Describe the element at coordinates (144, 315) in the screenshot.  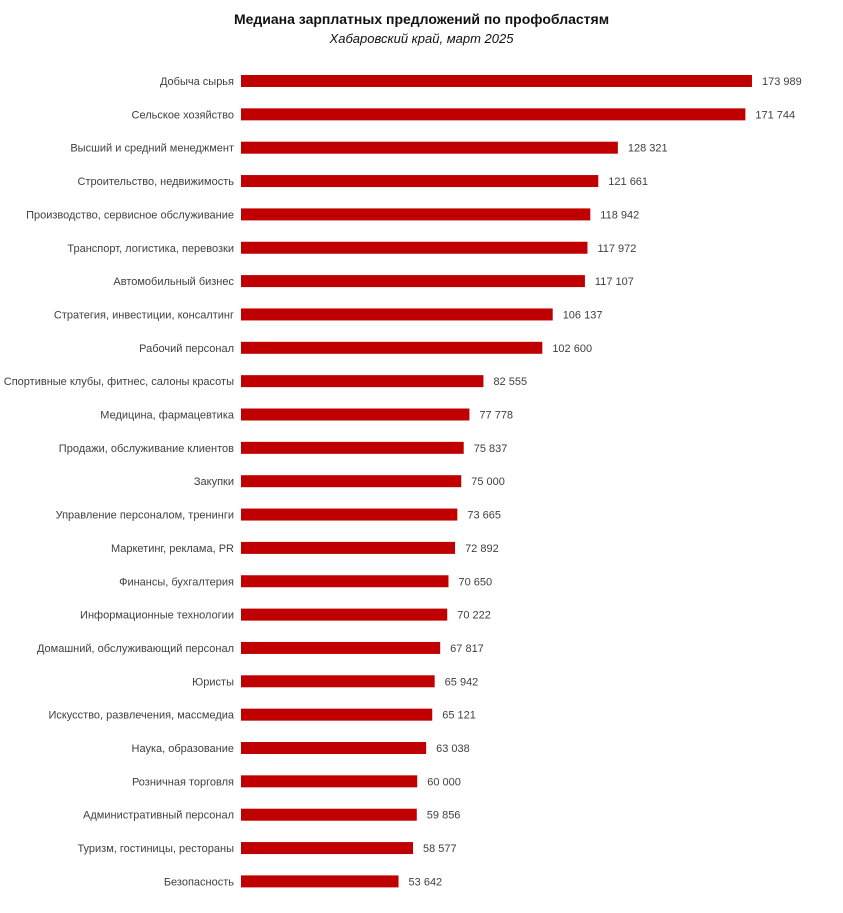
I see `category-label: Стратегия, инвестиции, консалтинг` at that location.